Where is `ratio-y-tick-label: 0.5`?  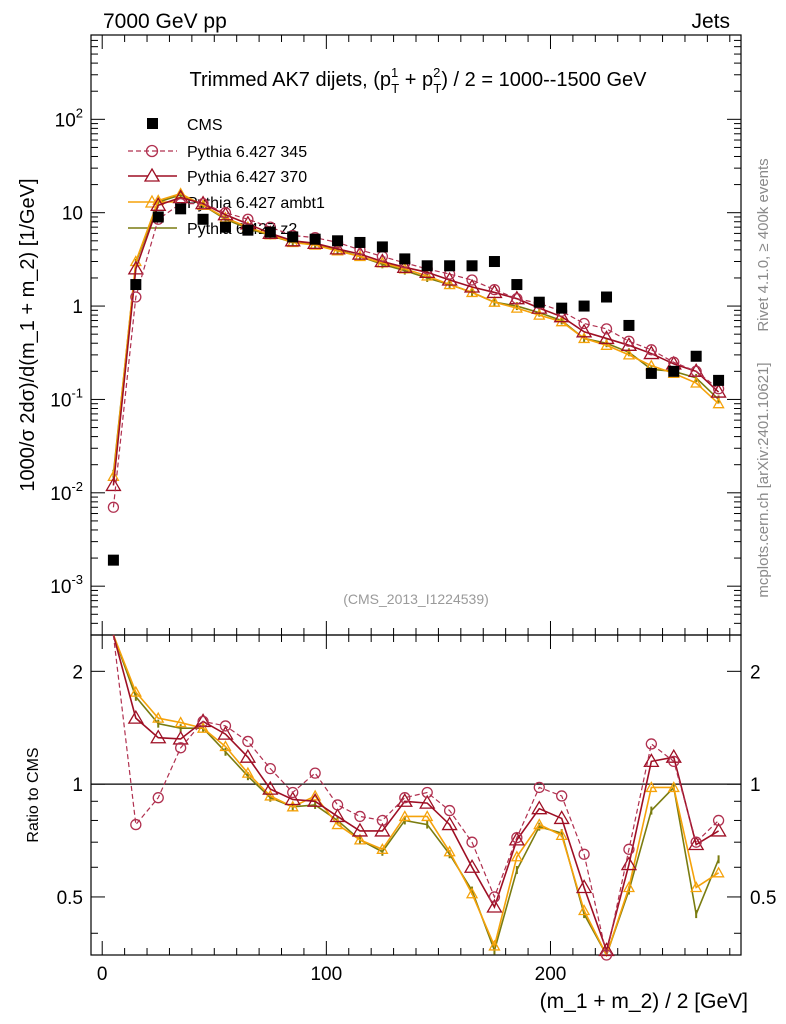 ratio-y-tick-label: 0.5 is located at coordinates (70, 898).